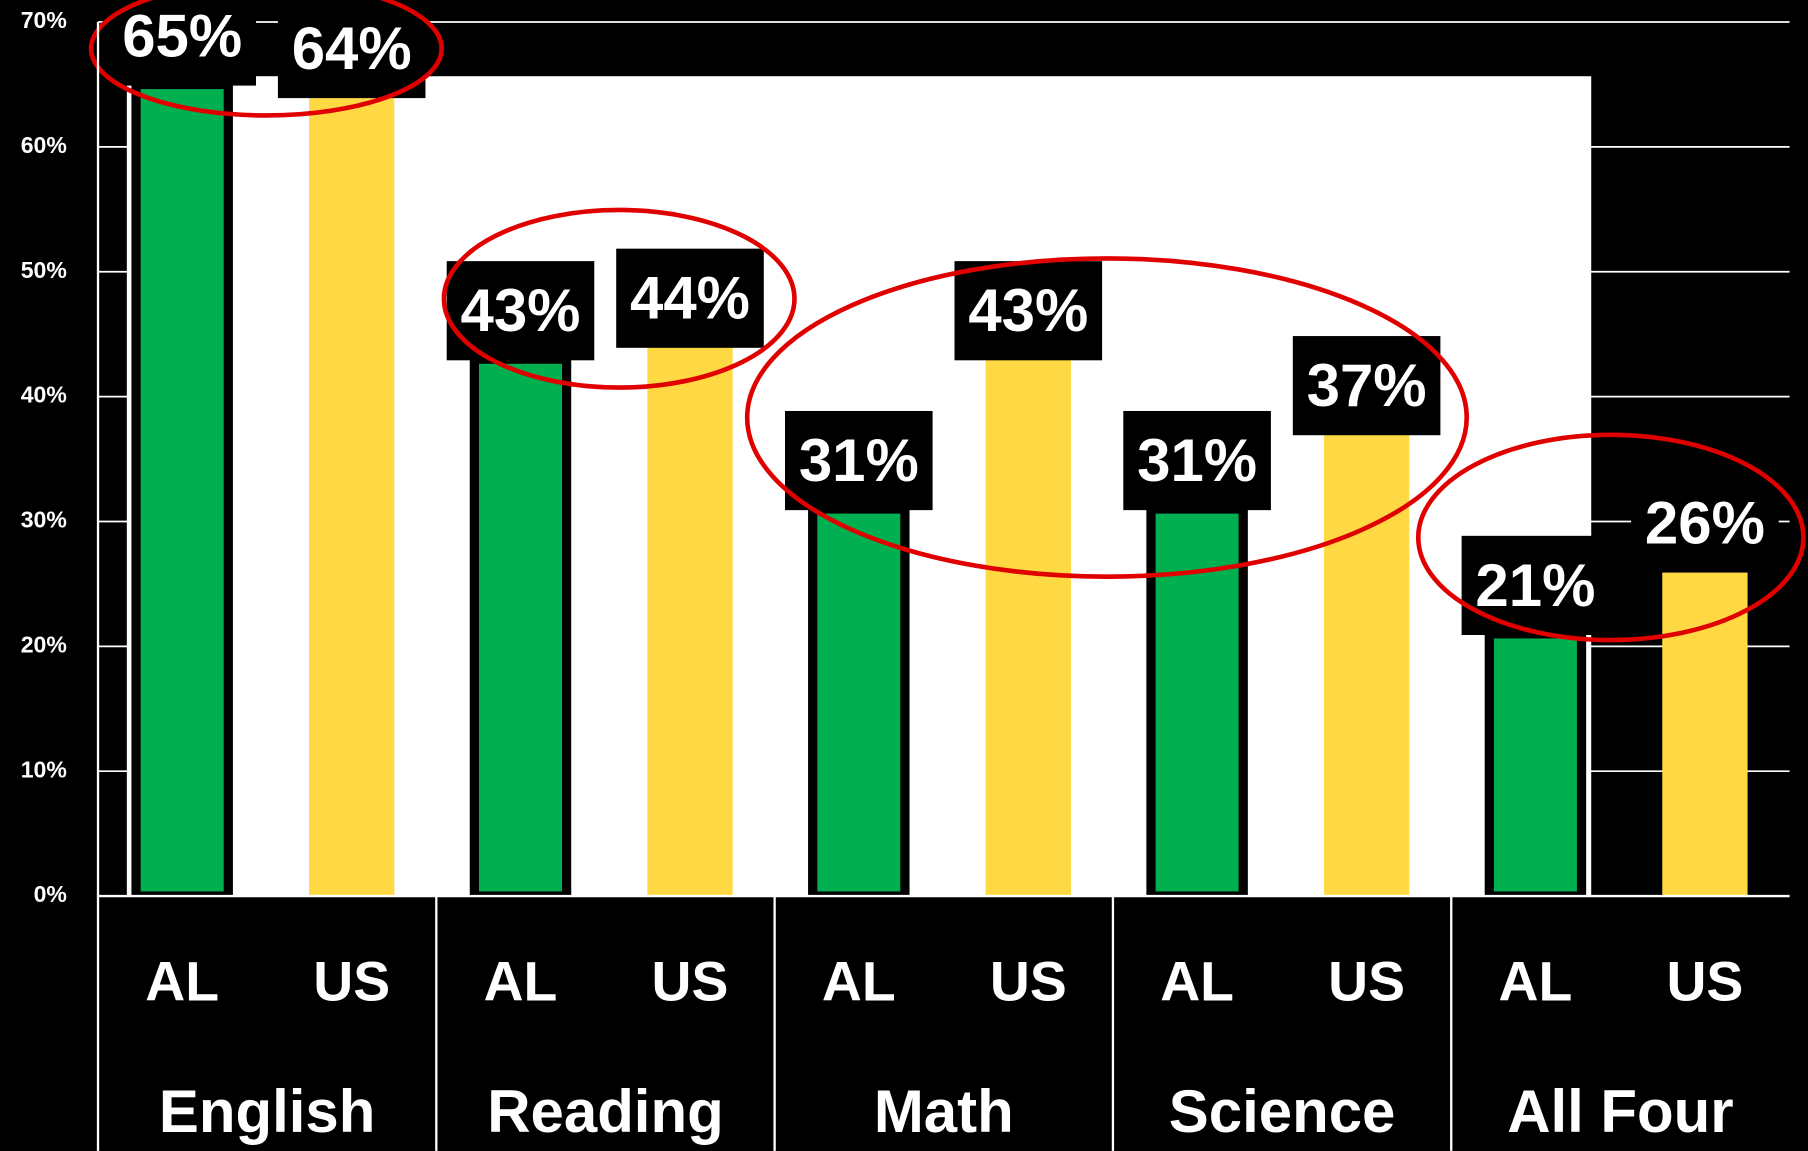 This screenshot has height=1151, width=1808. I want to click on value-label: 37%, so click(1367, 385).